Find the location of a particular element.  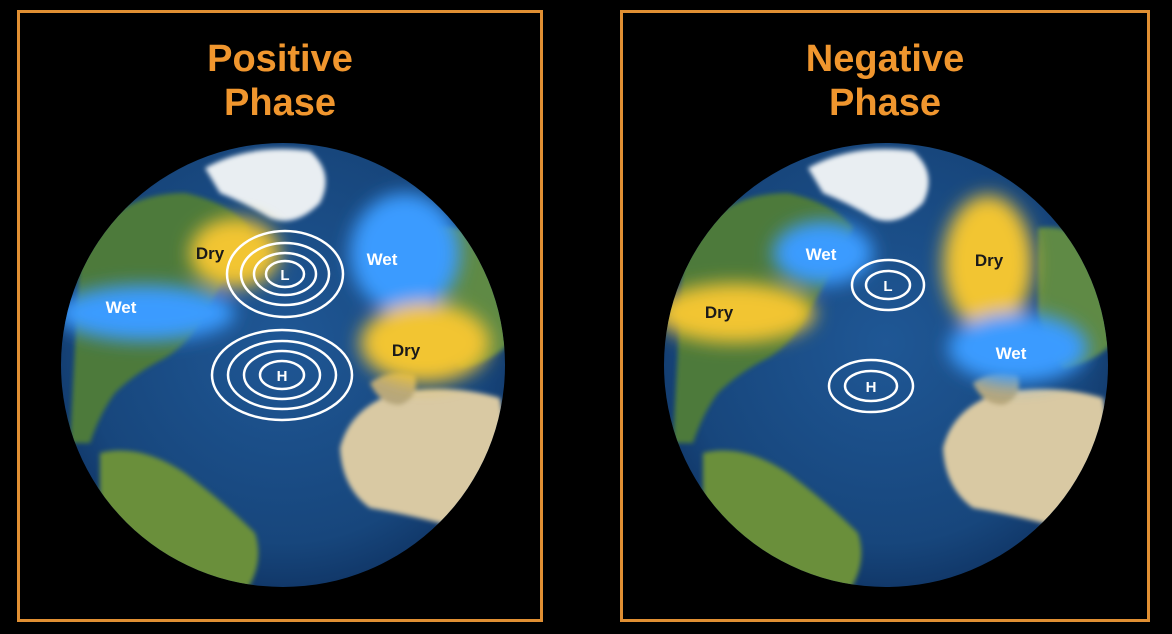

title-line-1: Negative is located at coordinates (885, 59).